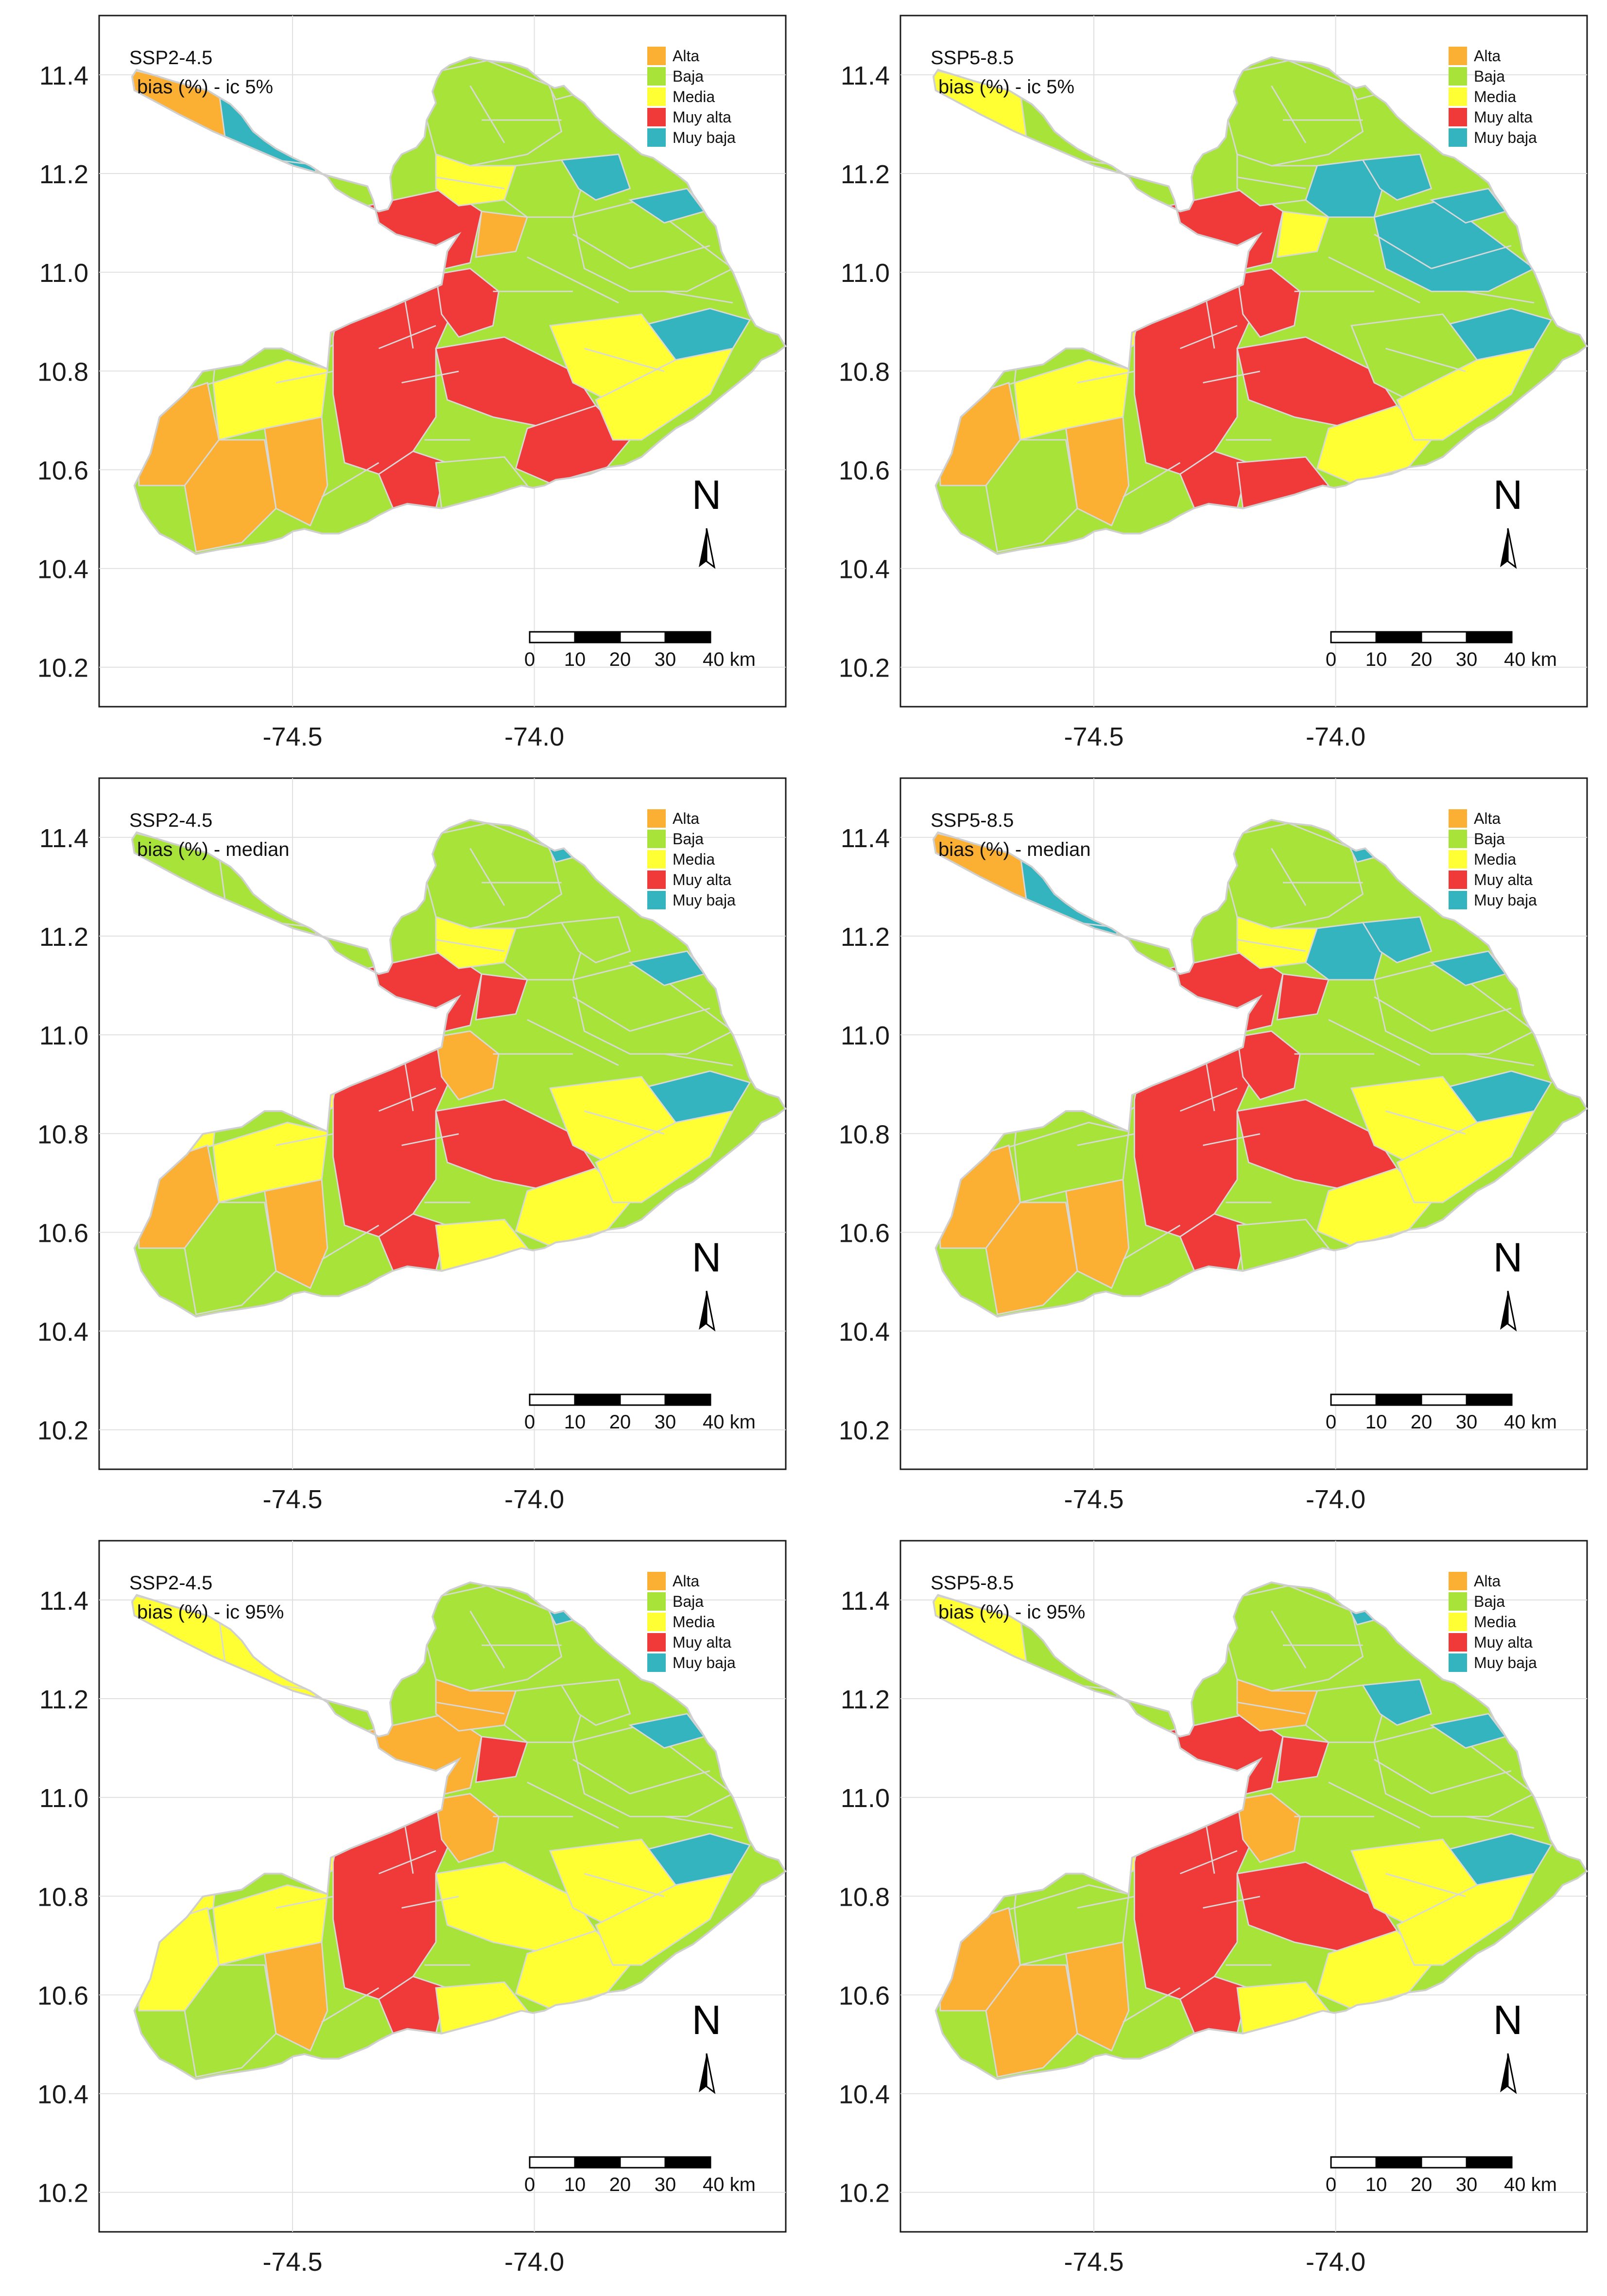 The image size is (1607, 2296). Describe the element at coordinates (702, 1642) in the screenshot. I see `legend-label: Muy alta` at that location.